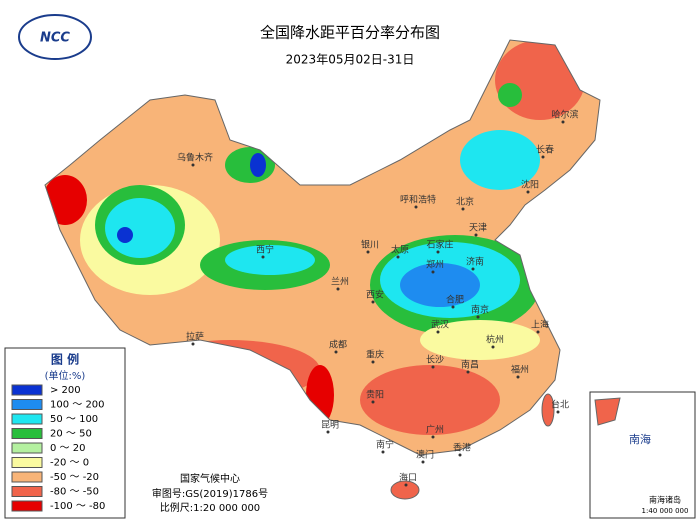 This screenshot has height=521, width=700. What do you see at coordinates (77, 405) in the screenshot?
I see `legend-label: 100 ～ 200` at bounding box center [77, 405].